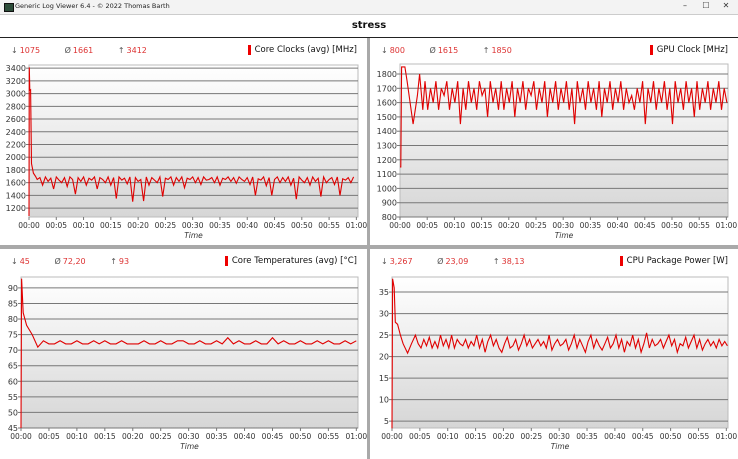 Image resolution: width=738 pixels, height=459 pixels. Describe the element at coordinates (397, 50) in the screenshot. I see `stat-min-value: 800` at that location.